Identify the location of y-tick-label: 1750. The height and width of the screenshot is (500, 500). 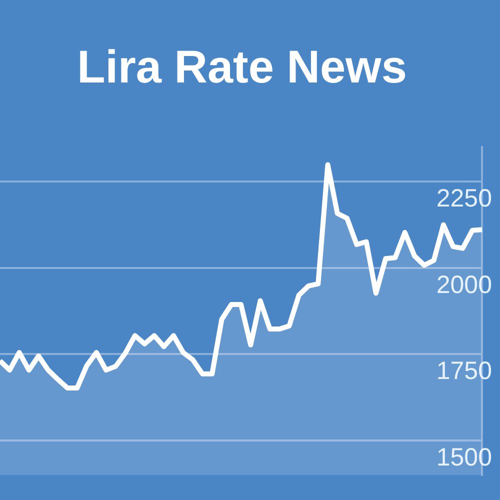
(464, 371).